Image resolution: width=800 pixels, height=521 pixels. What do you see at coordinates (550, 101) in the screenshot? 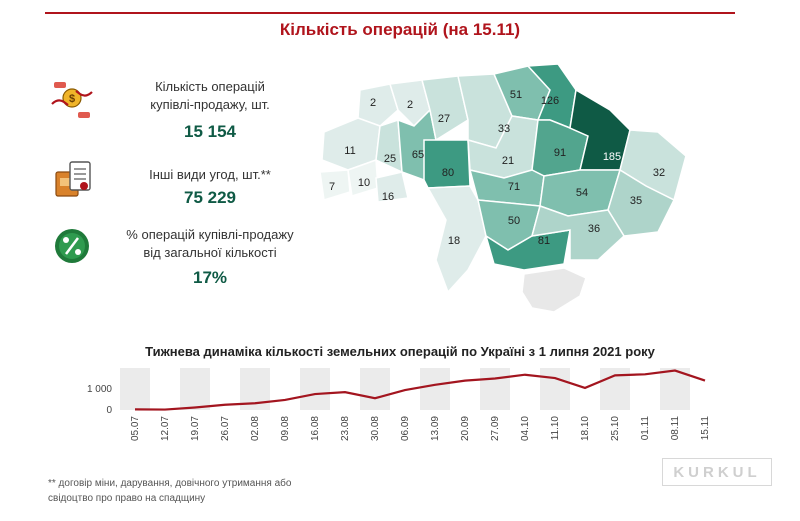
I see `label-sumy: 126` at bounding box center [550, 101].